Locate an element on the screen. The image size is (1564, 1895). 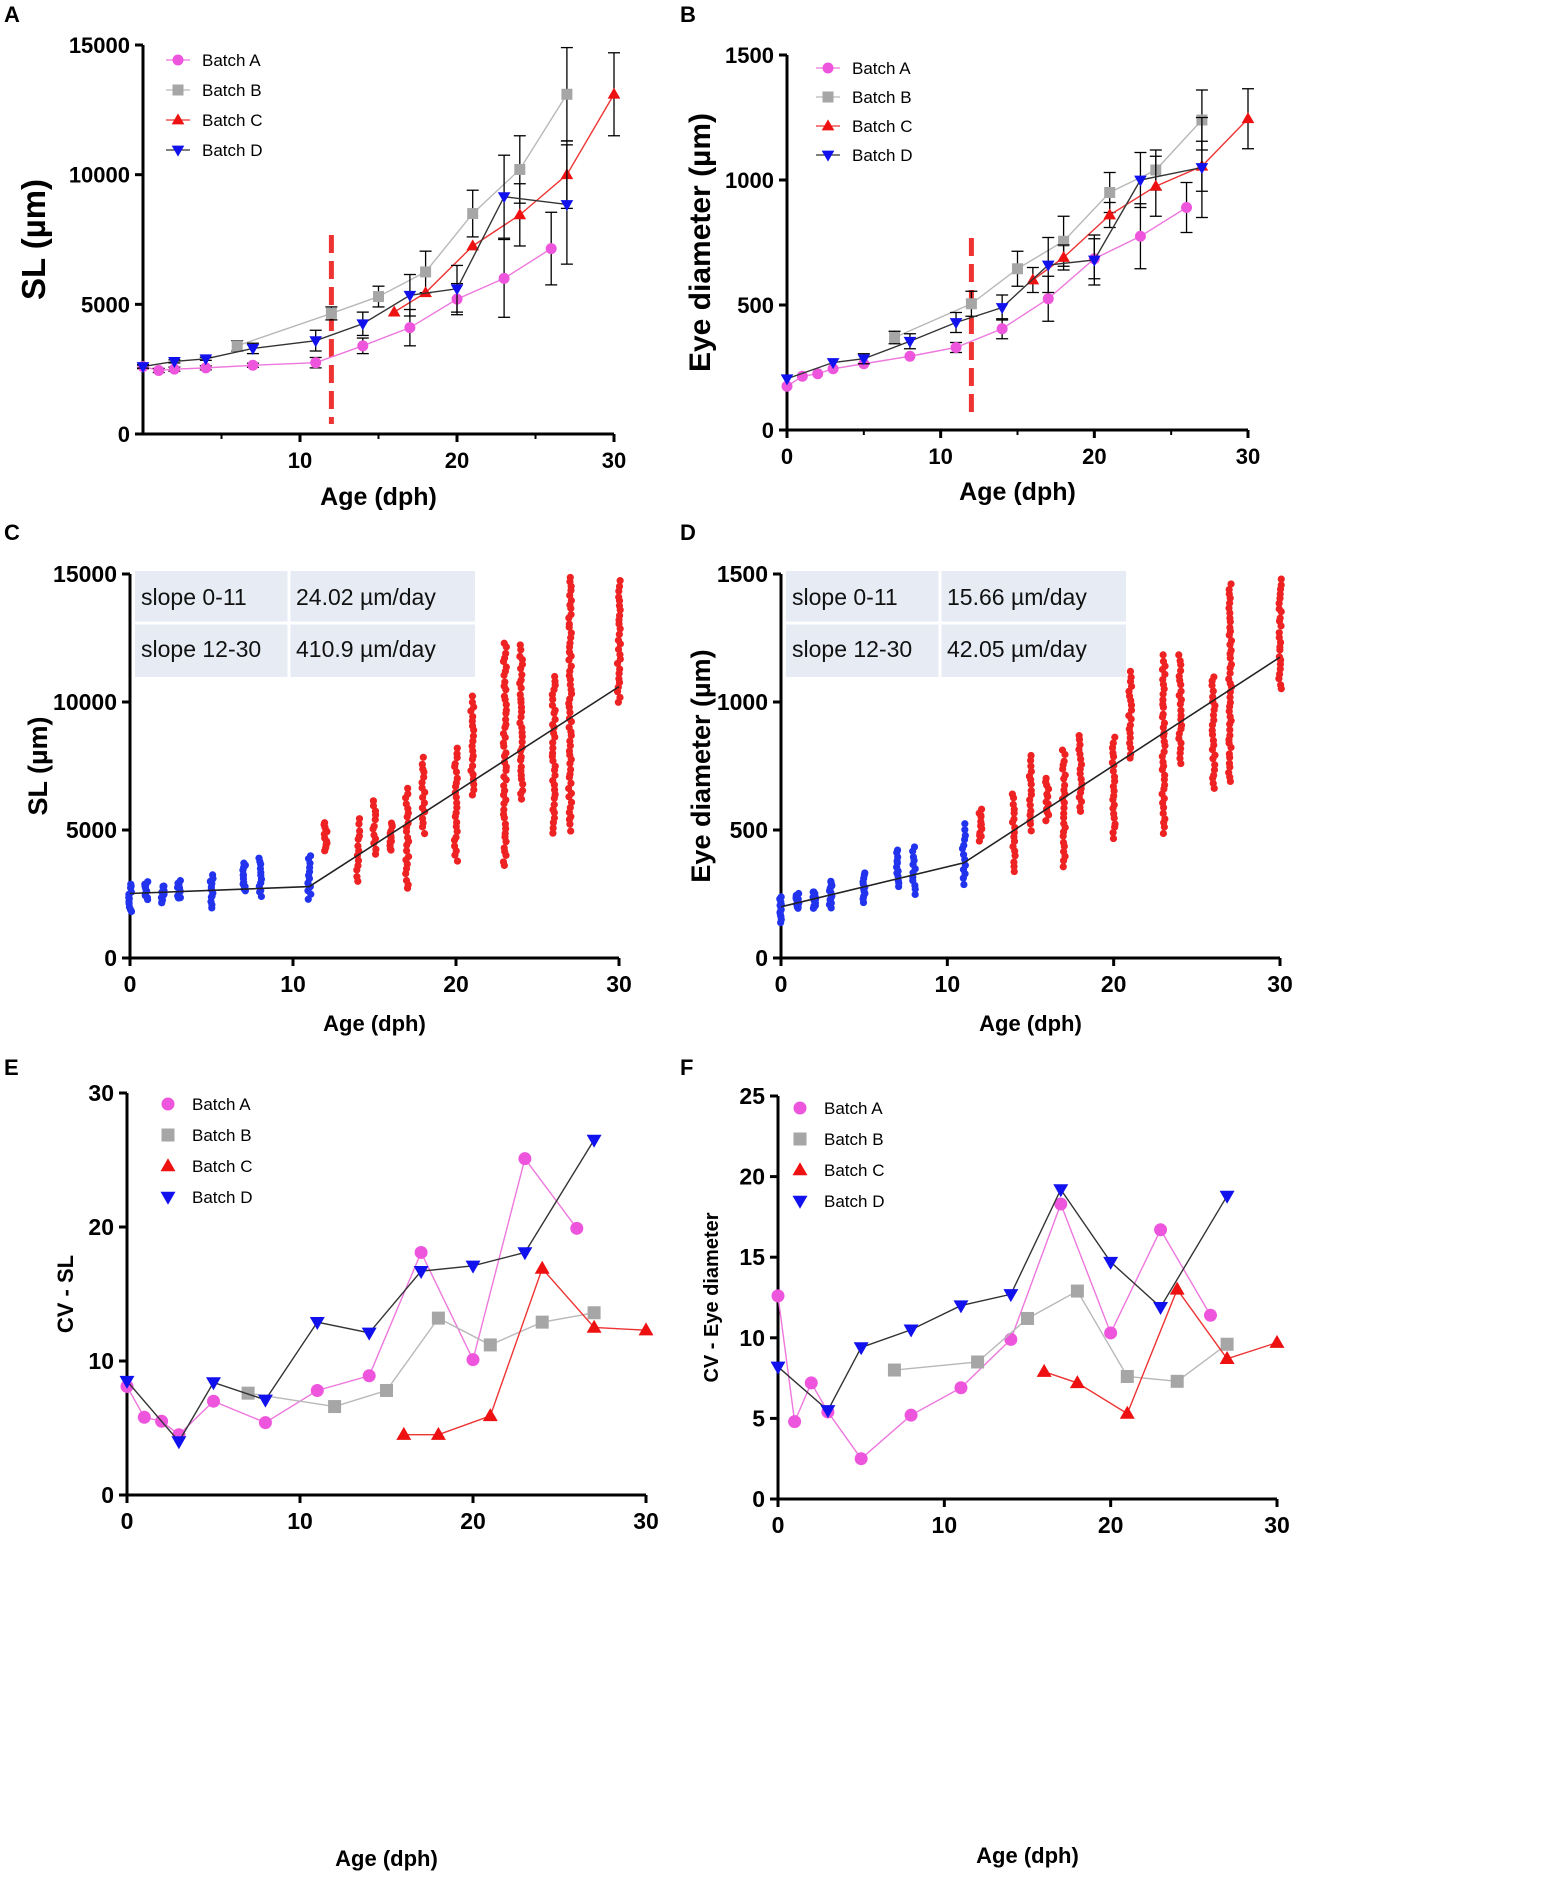
legend-marker is located at coordinates (828, 68).